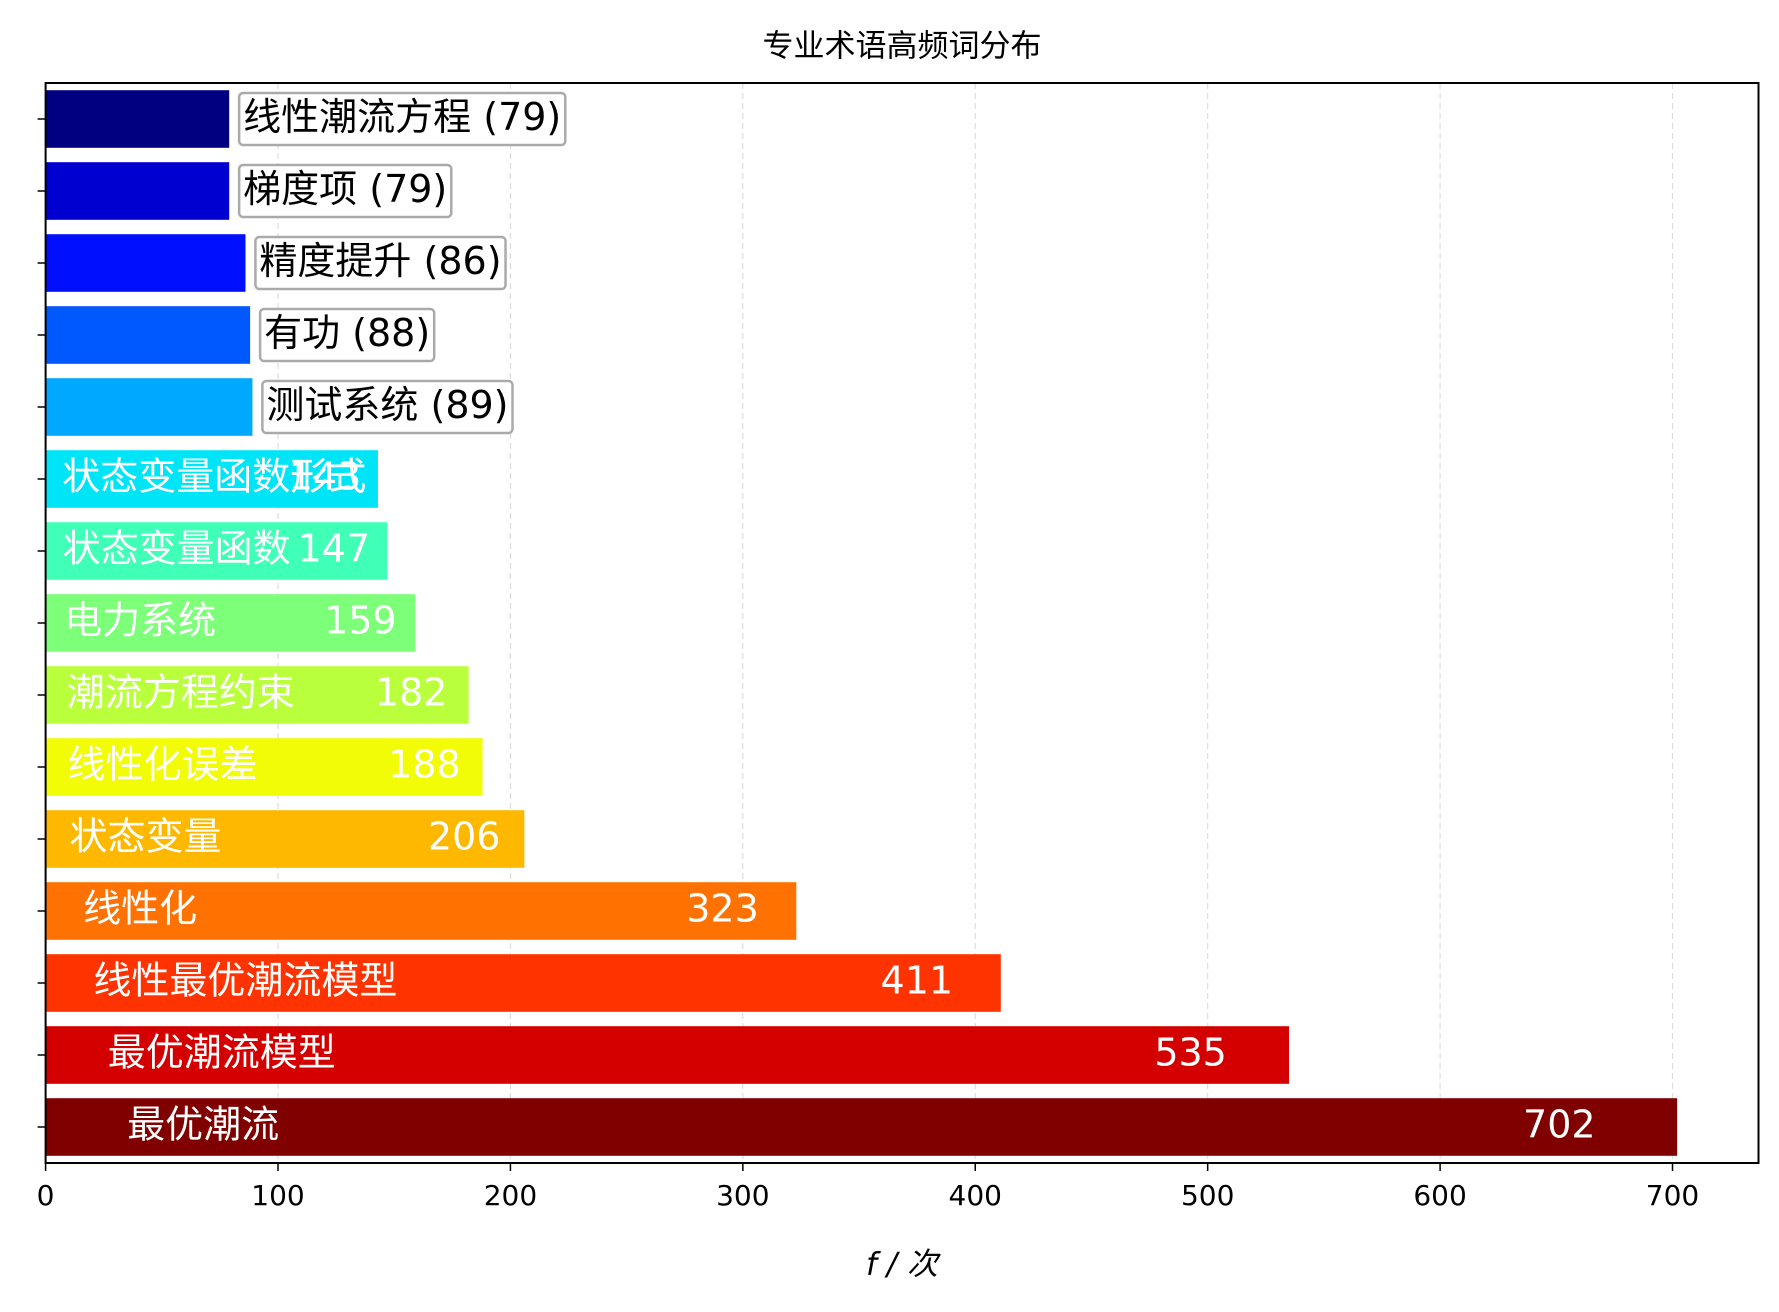  Describe the element at coordinates (411, 693) in the screenshot. I see `value-label: 182` at that location.